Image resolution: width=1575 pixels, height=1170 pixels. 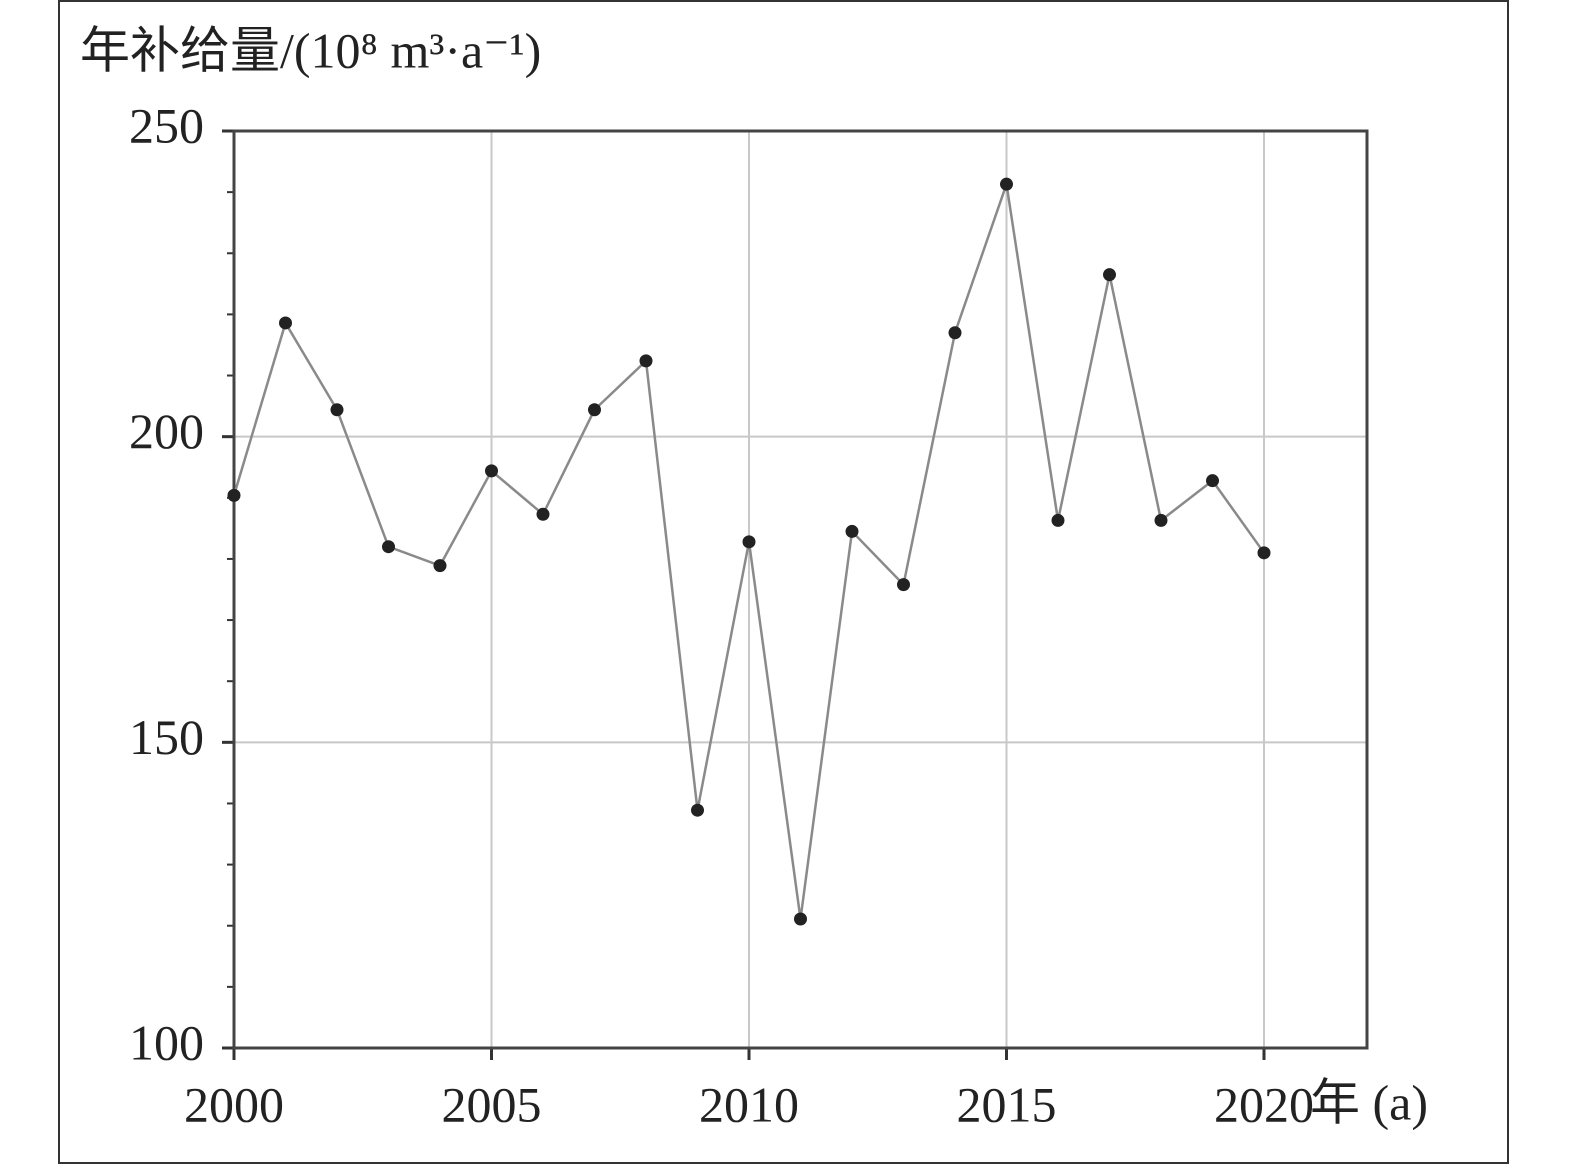 I want to click on x-axis-label: 年 (a), so click(x=1369, y=1102).